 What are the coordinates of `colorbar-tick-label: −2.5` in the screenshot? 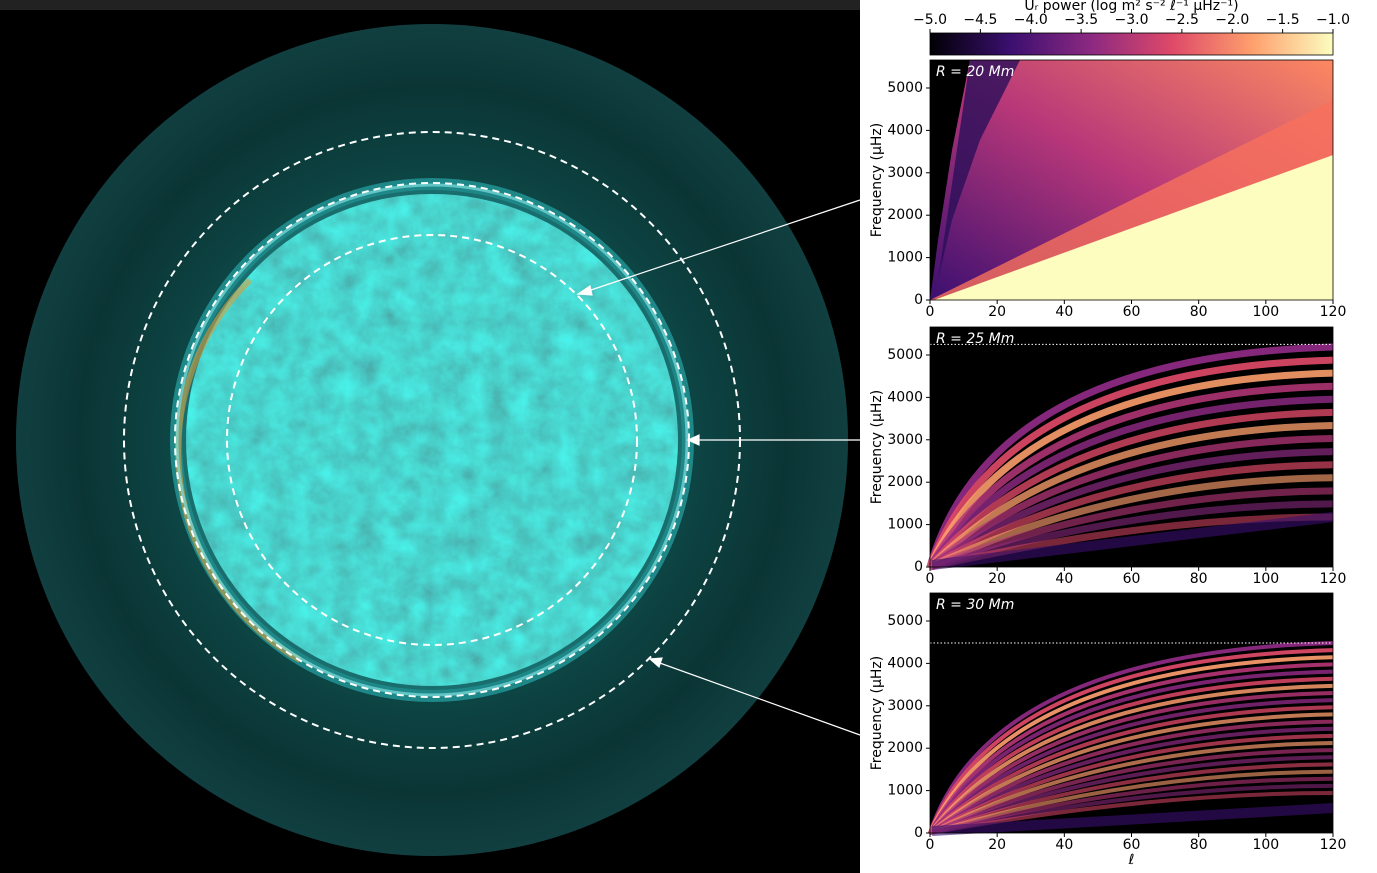 It's located at (1182, 20).